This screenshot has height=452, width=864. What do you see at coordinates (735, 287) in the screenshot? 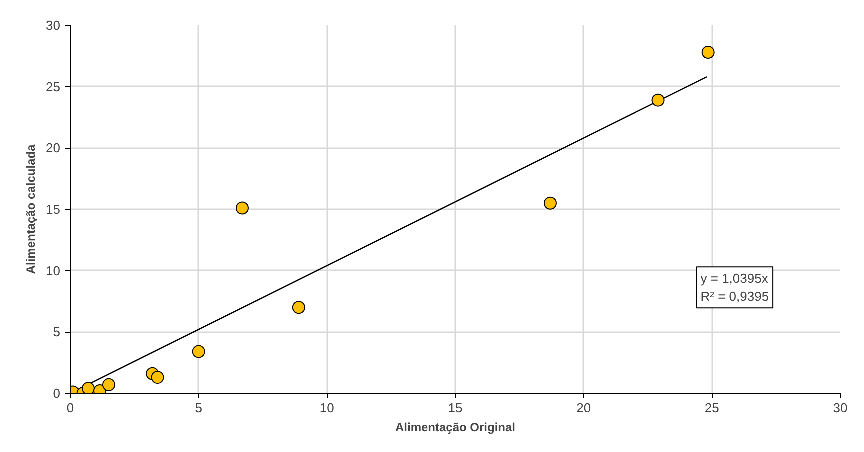
I see `annotation: y = 1,0395x R² = 0,9395` at bounding box center [735, 287].